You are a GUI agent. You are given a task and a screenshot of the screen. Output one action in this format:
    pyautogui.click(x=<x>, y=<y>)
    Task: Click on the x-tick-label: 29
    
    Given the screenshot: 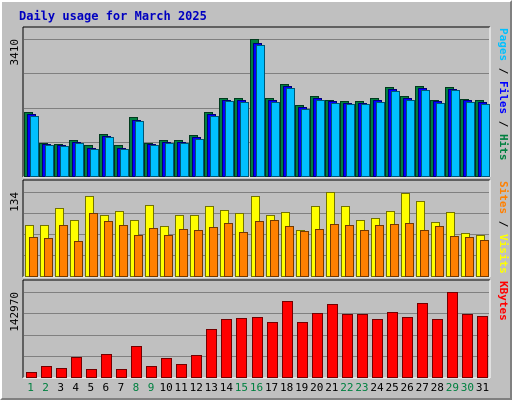 What is the action you would take?
    pyautogui.click(x=452, y=387)
    